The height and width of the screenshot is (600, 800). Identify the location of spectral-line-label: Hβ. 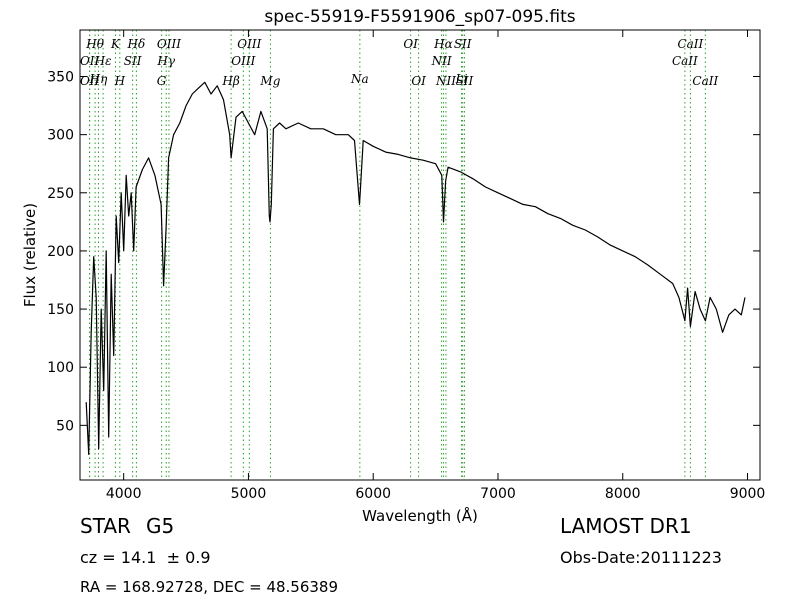
(230, 81).